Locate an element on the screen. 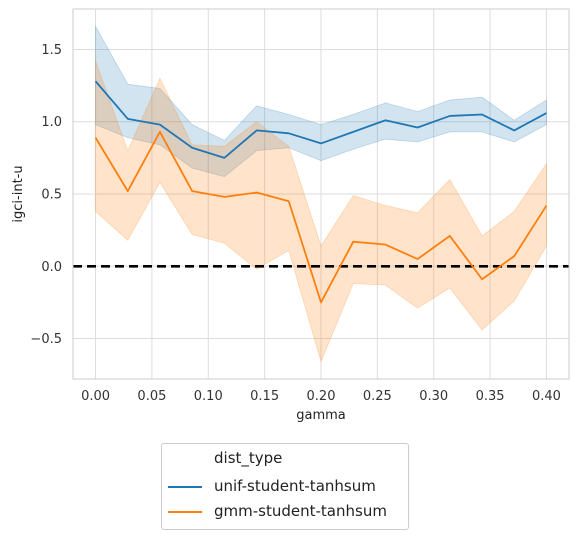 This screenshot has width=578, height=537. legend-label-gmm: gmm-student-tanhsum is located at coordinates (300, 511).